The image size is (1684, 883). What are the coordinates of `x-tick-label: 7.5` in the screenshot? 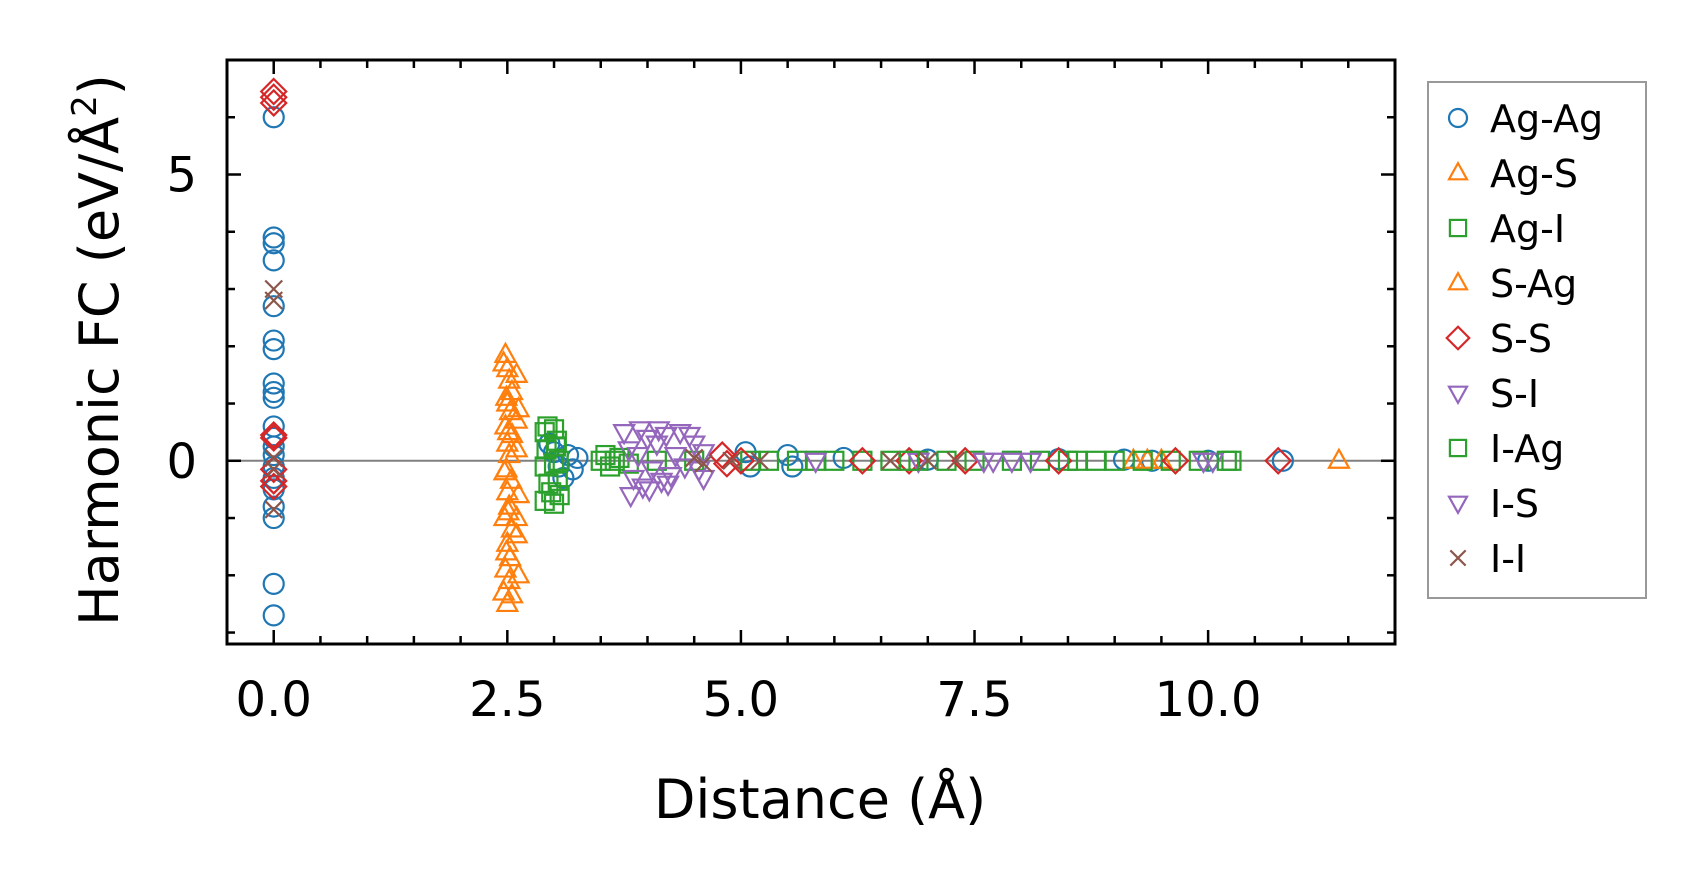 It's located at (974, 700).